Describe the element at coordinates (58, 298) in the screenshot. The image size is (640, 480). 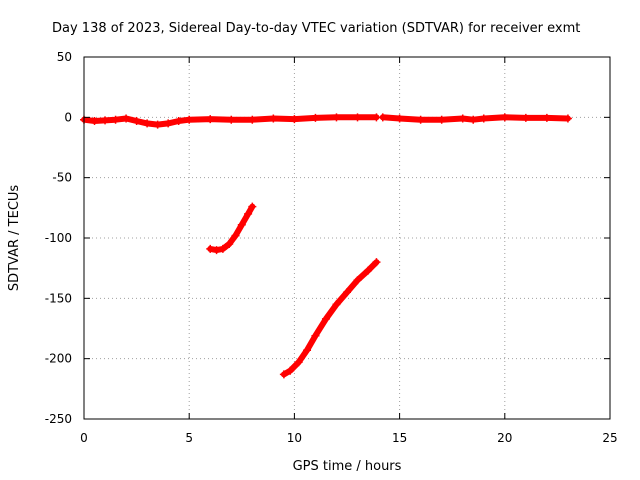
I see `y-tick-label: -150` at that location.